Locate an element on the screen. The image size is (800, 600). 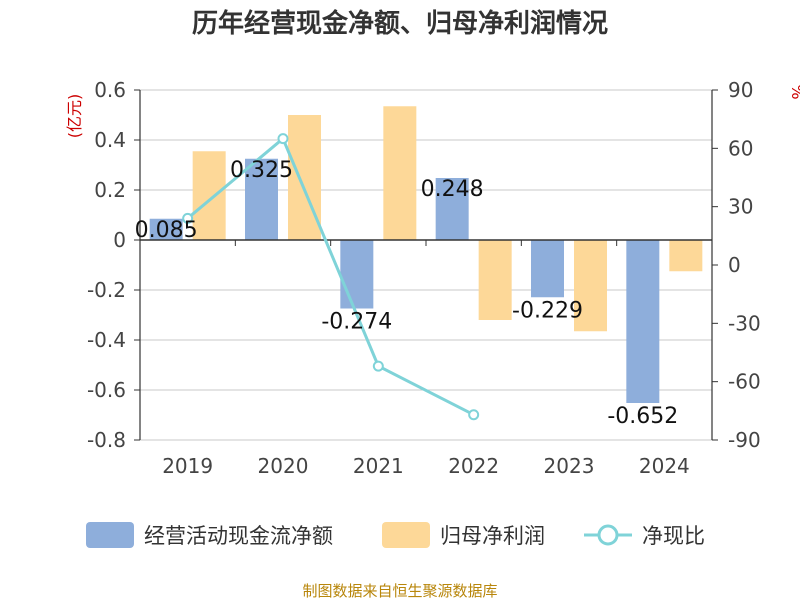
right-tick-label: 30 is located at coordinates (740, 207).